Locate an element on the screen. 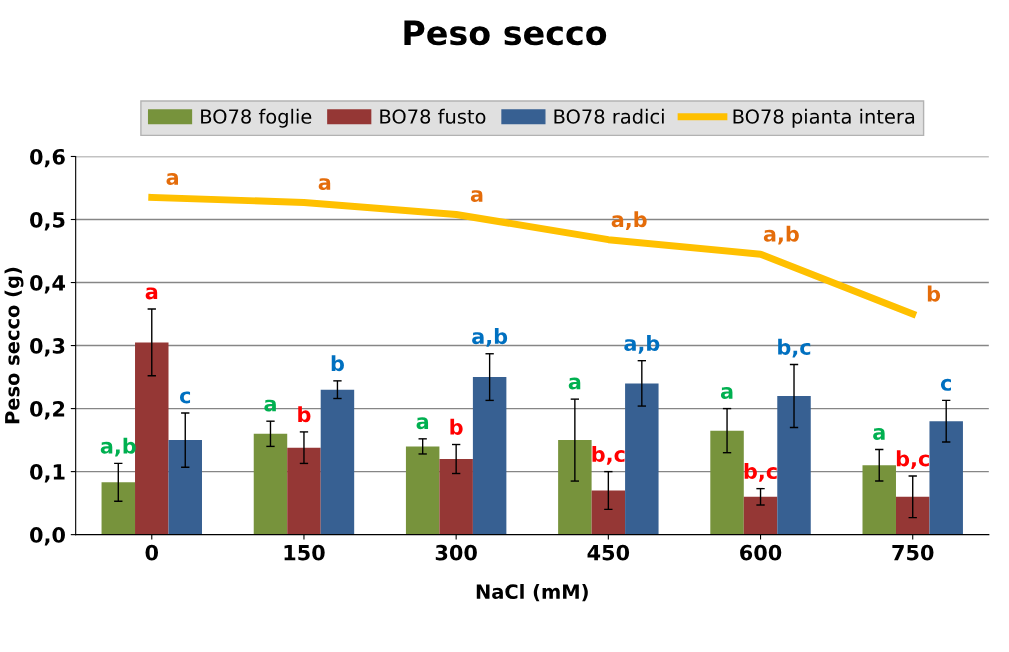 This screenshot has width=1009, height=652. legend-label: BO78 pianta intera is located at coordinates (824, 118).